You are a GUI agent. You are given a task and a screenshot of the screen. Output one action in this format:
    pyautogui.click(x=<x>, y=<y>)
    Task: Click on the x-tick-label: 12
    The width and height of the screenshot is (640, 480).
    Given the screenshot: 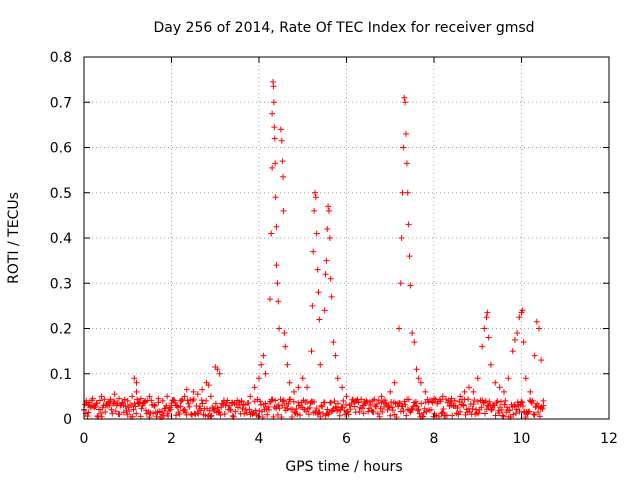 What is the action you would take?
    pyautogui.click(x=609, y=439)
    